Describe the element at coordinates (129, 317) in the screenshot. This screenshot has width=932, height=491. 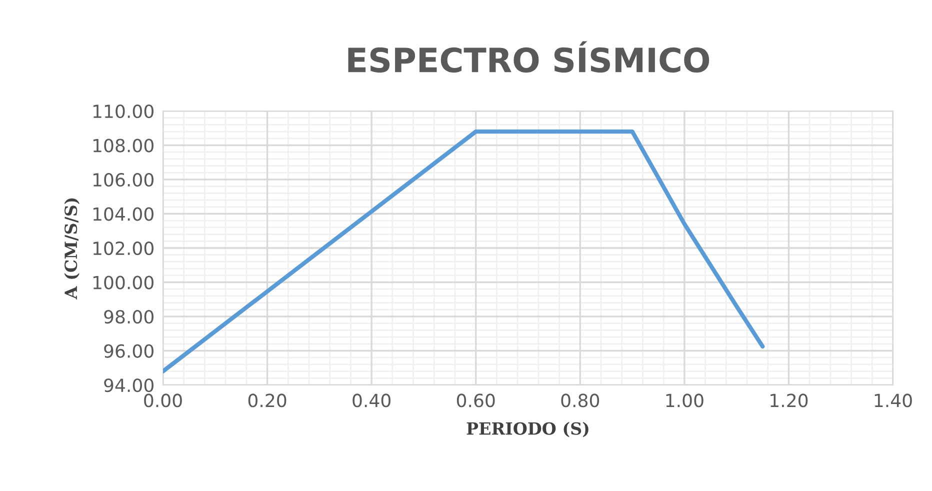
I see `y-tick-label: 98.00` at that location.